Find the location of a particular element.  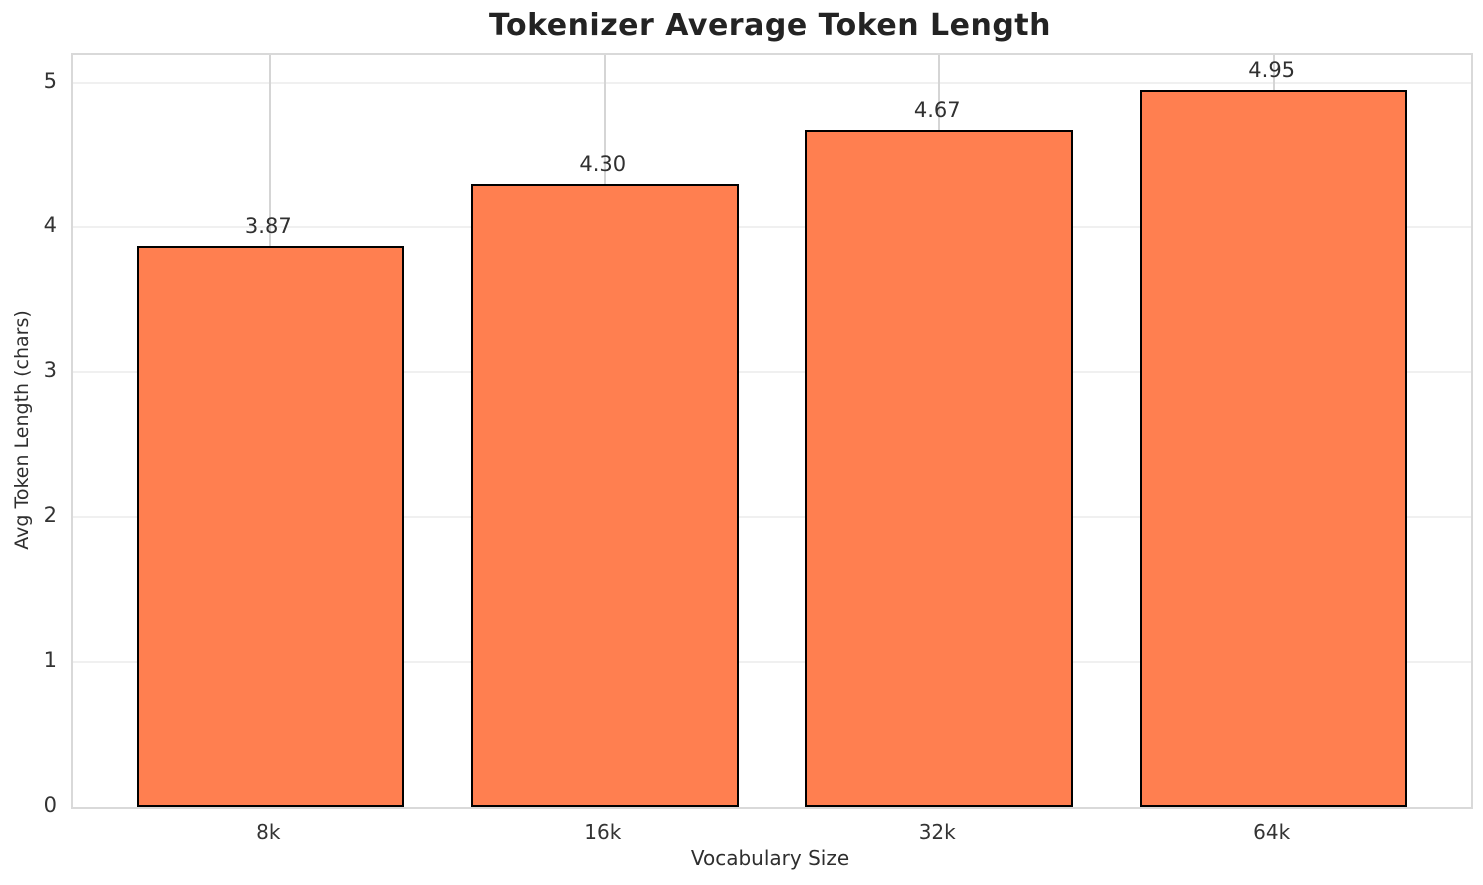

x-axis-label: Vocabulary Size is located at coordinates (770, 858).